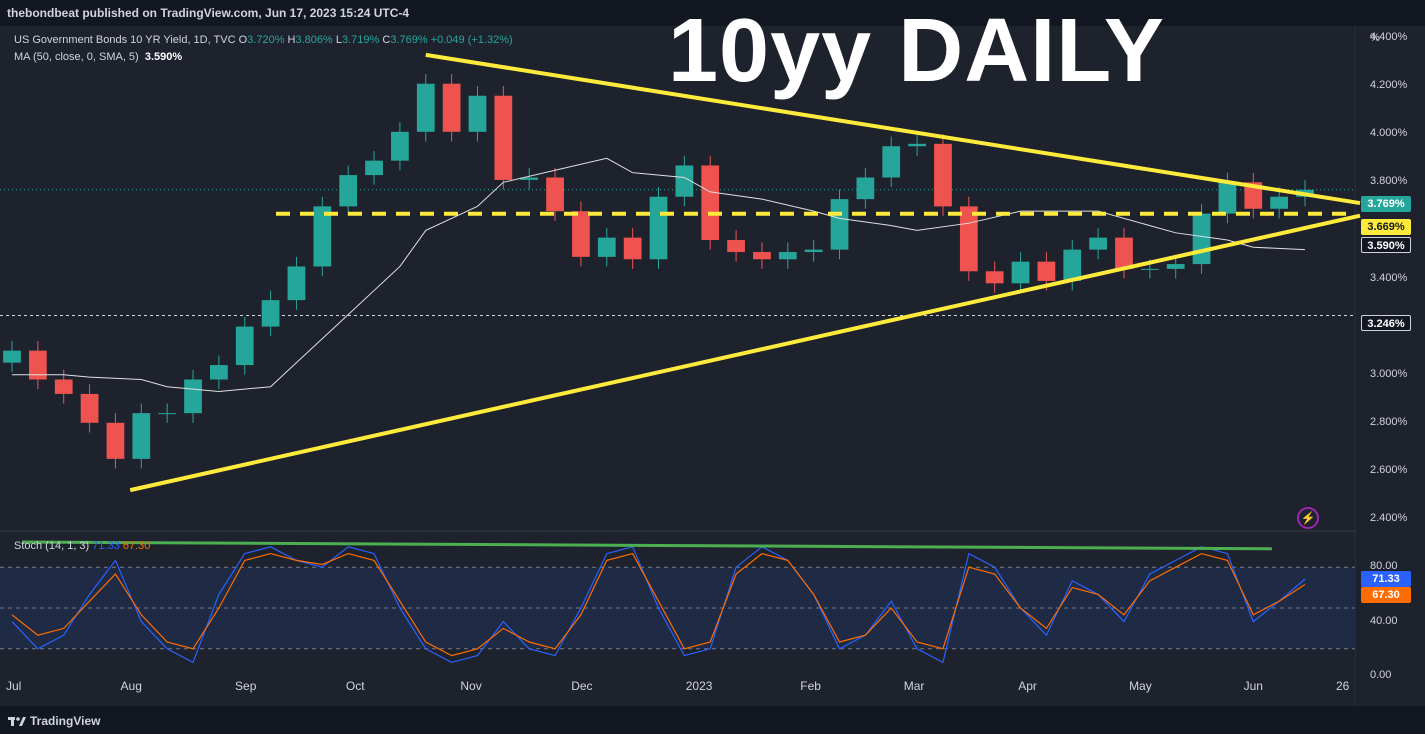 The height and width of the screenshot is (734, 1425). Describe the element at coordinates (1389, 133) in the screenshot. I see `price-tick-label: 4.000%` at that location.